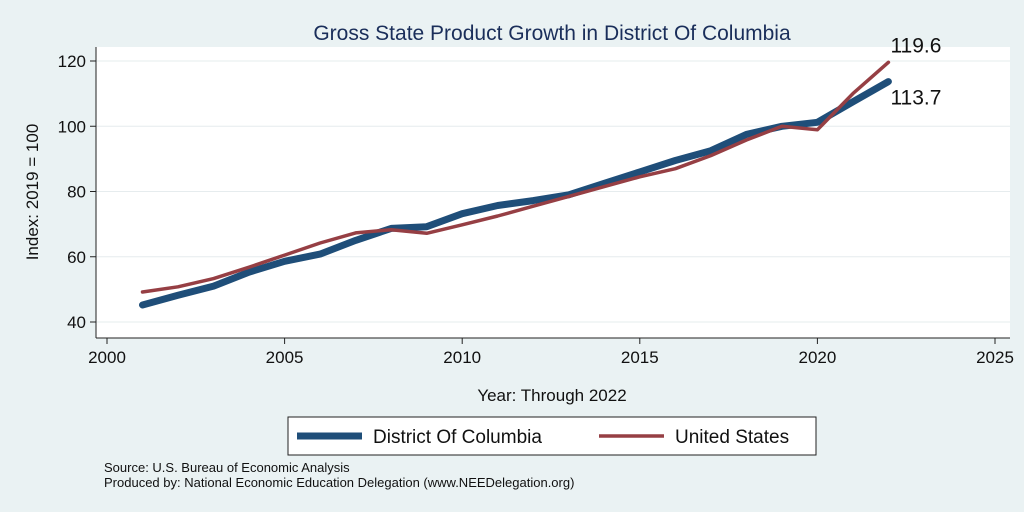 This screenshot has width=1024, height=512. Describe the element at coordinates (915, 98) in the screenshot. I see `end-label-dc: 113.7` at that location.